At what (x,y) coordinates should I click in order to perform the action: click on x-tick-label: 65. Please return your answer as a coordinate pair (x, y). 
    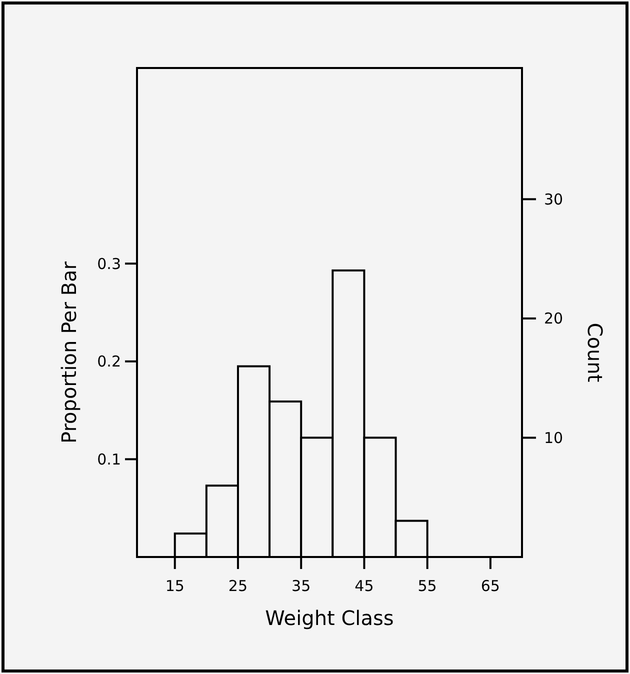
    Looking at the image, I should click on (490, 586).